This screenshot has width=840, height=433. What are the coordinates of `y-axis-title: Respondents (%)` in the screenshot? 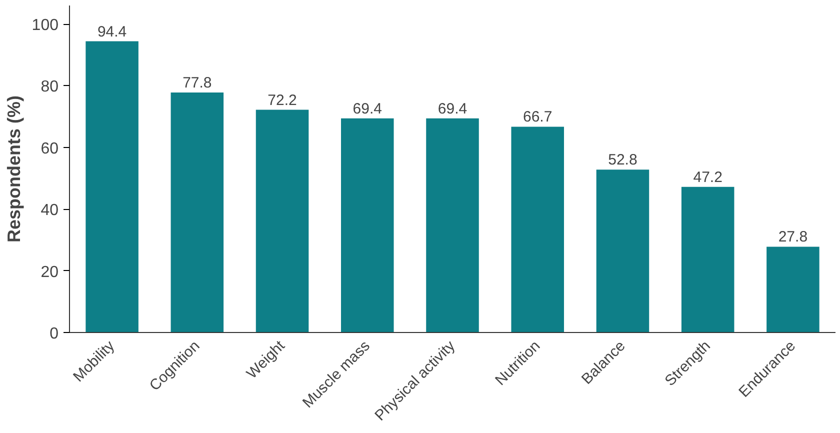 It's located at (14, 169).